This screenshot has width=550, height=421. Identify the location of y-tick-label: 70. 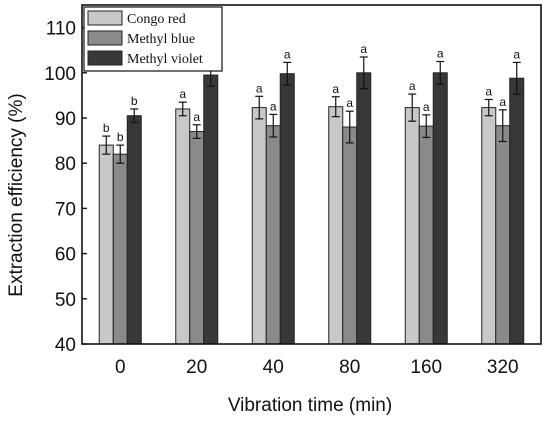
(65, 209).